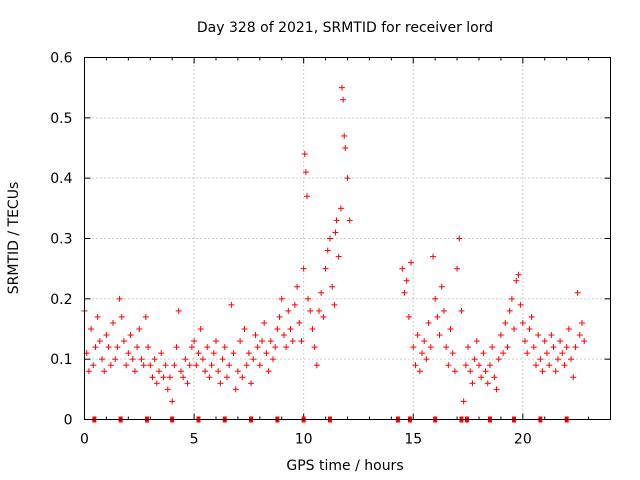 This screenshot has height=480, width=640. Describe the element at coordinates (523, 440) in the screenshot. I see `x-tick-label: 20` at that location.